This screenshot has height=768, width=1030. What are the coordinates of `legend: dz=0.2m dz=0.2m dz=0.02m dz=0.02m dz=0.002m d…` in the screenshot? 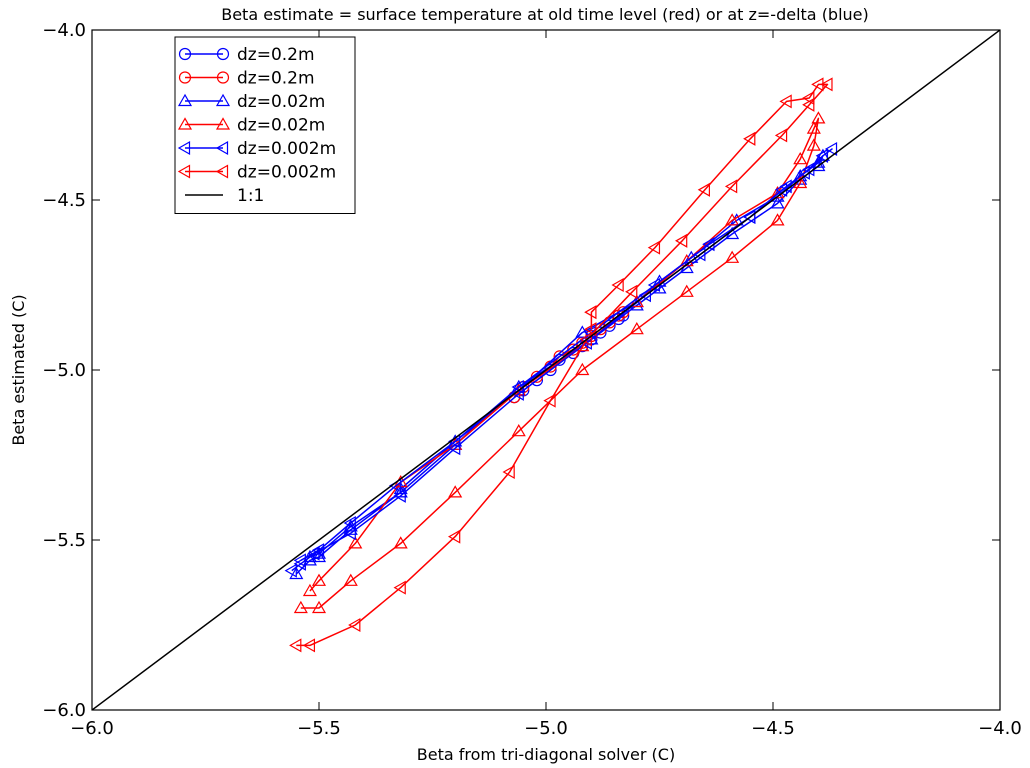 It's located at (265, 125).